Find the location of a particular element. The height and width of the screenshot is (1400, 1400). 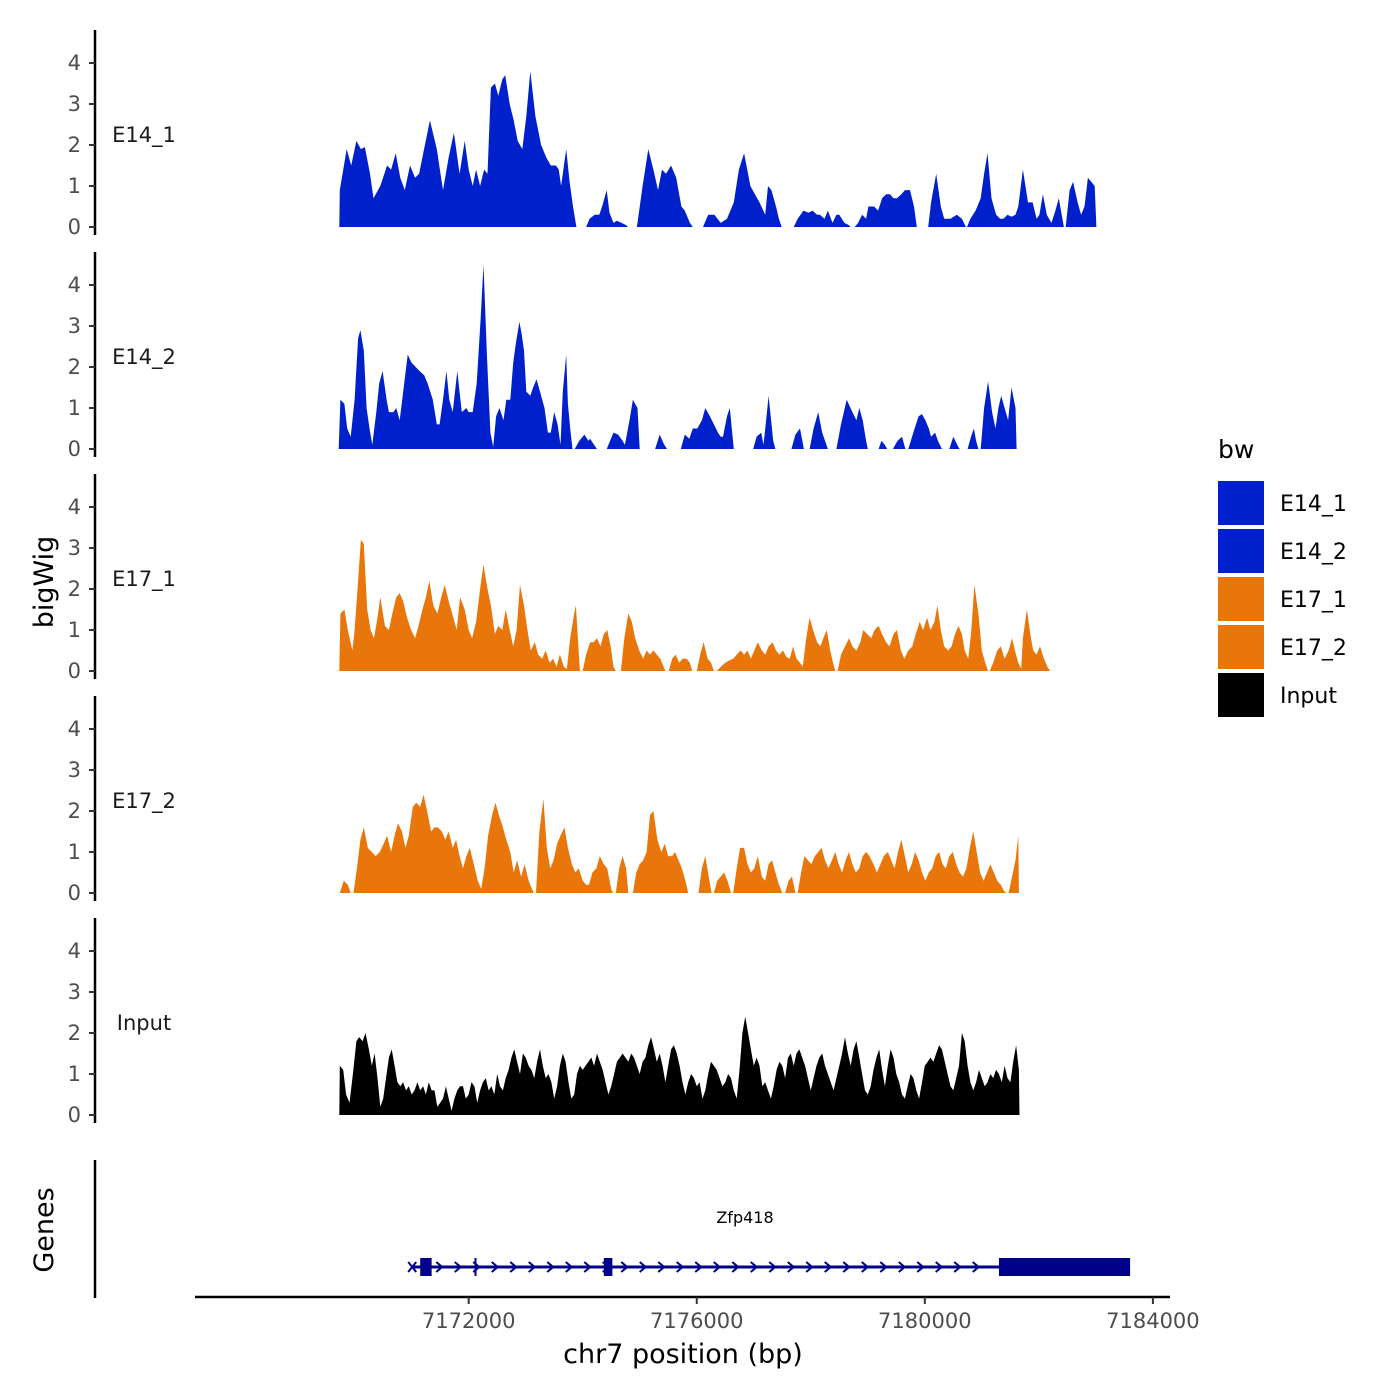

track-panel-e14_1: 0 1 2 3 4 E14_1 is located at coordinates (582, 134).